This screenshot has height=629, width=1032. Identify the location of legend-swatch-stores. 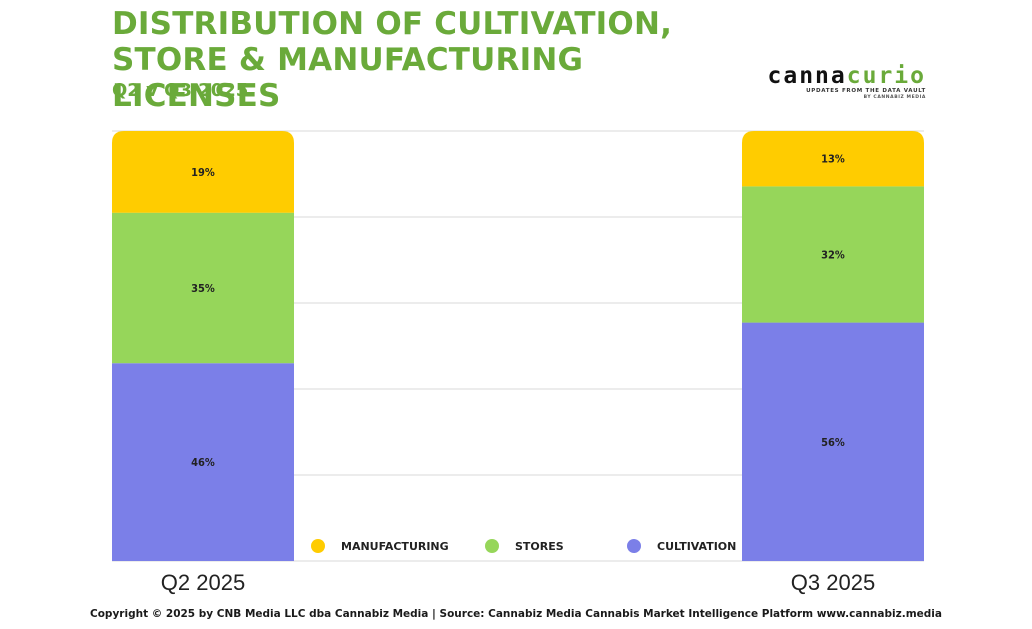
(492, 546).